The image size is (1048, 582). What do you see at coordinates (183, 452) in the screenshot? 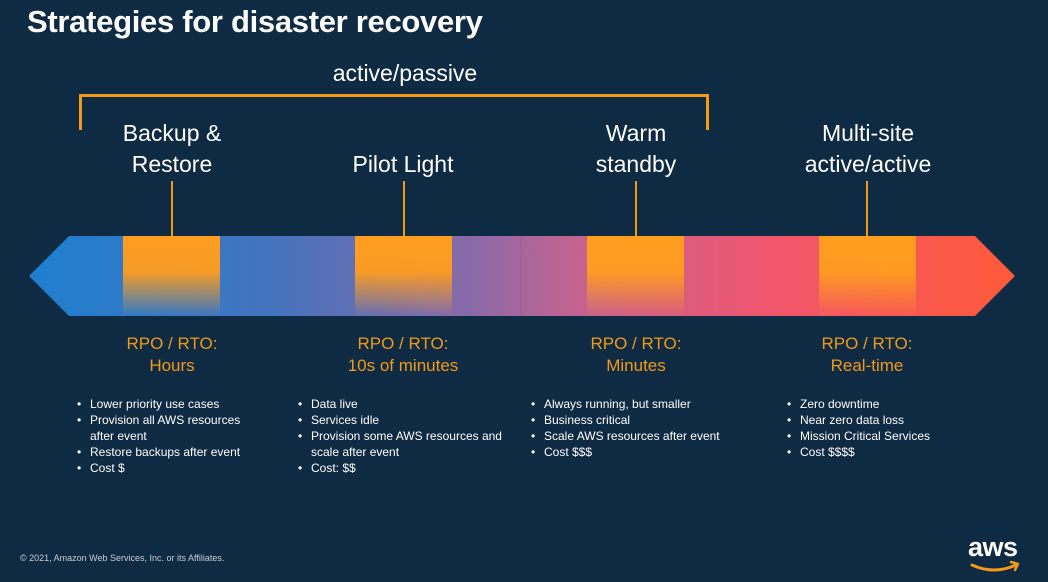
I see `bullet-item: Restore backups after event` at bounding box center [183, 452].